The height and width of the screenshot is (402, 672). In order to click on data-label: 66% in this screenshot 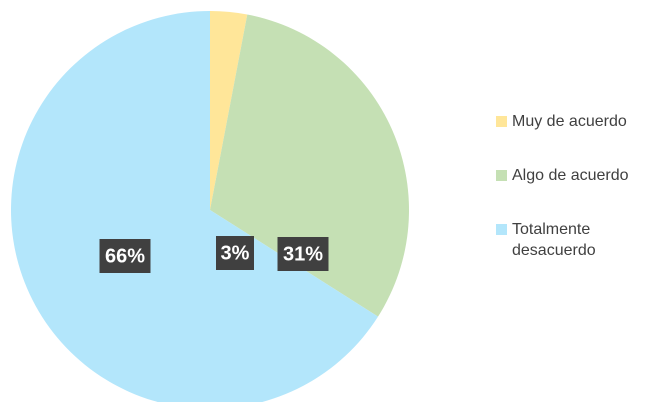, I will do `click(125, 256)`.